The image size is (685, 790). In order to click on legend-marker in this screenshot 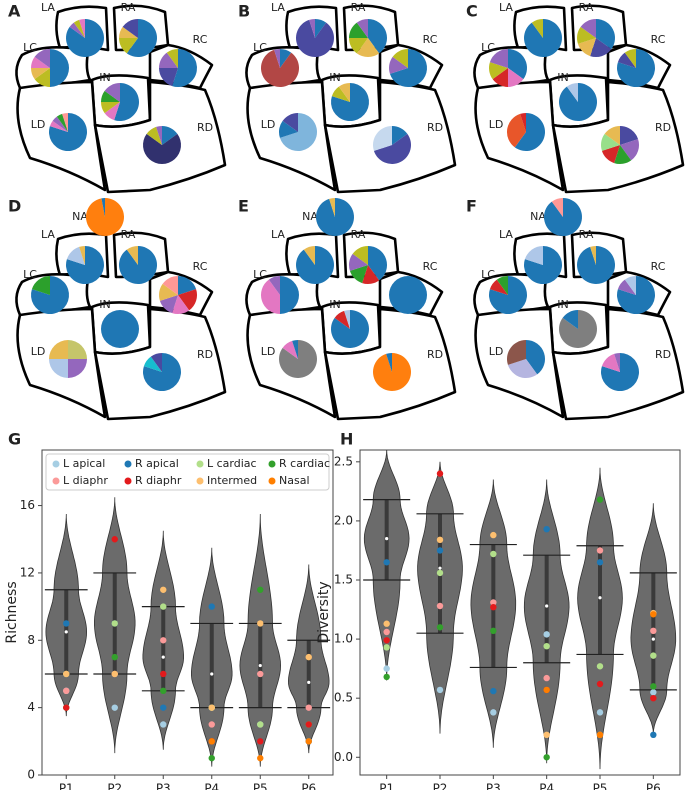, I will do `click(128, 481)`.